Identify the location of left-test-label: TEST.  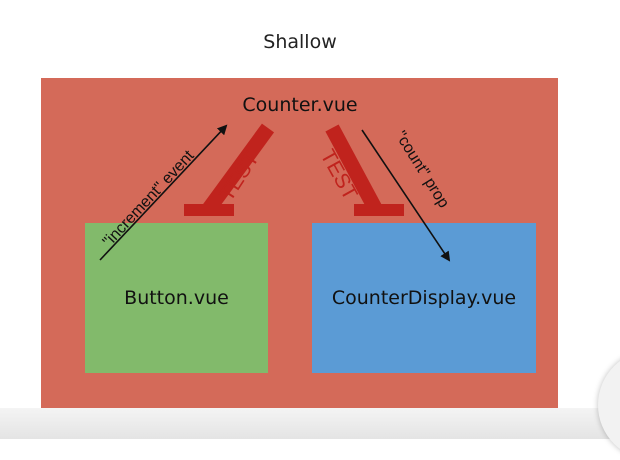
(239, 177).